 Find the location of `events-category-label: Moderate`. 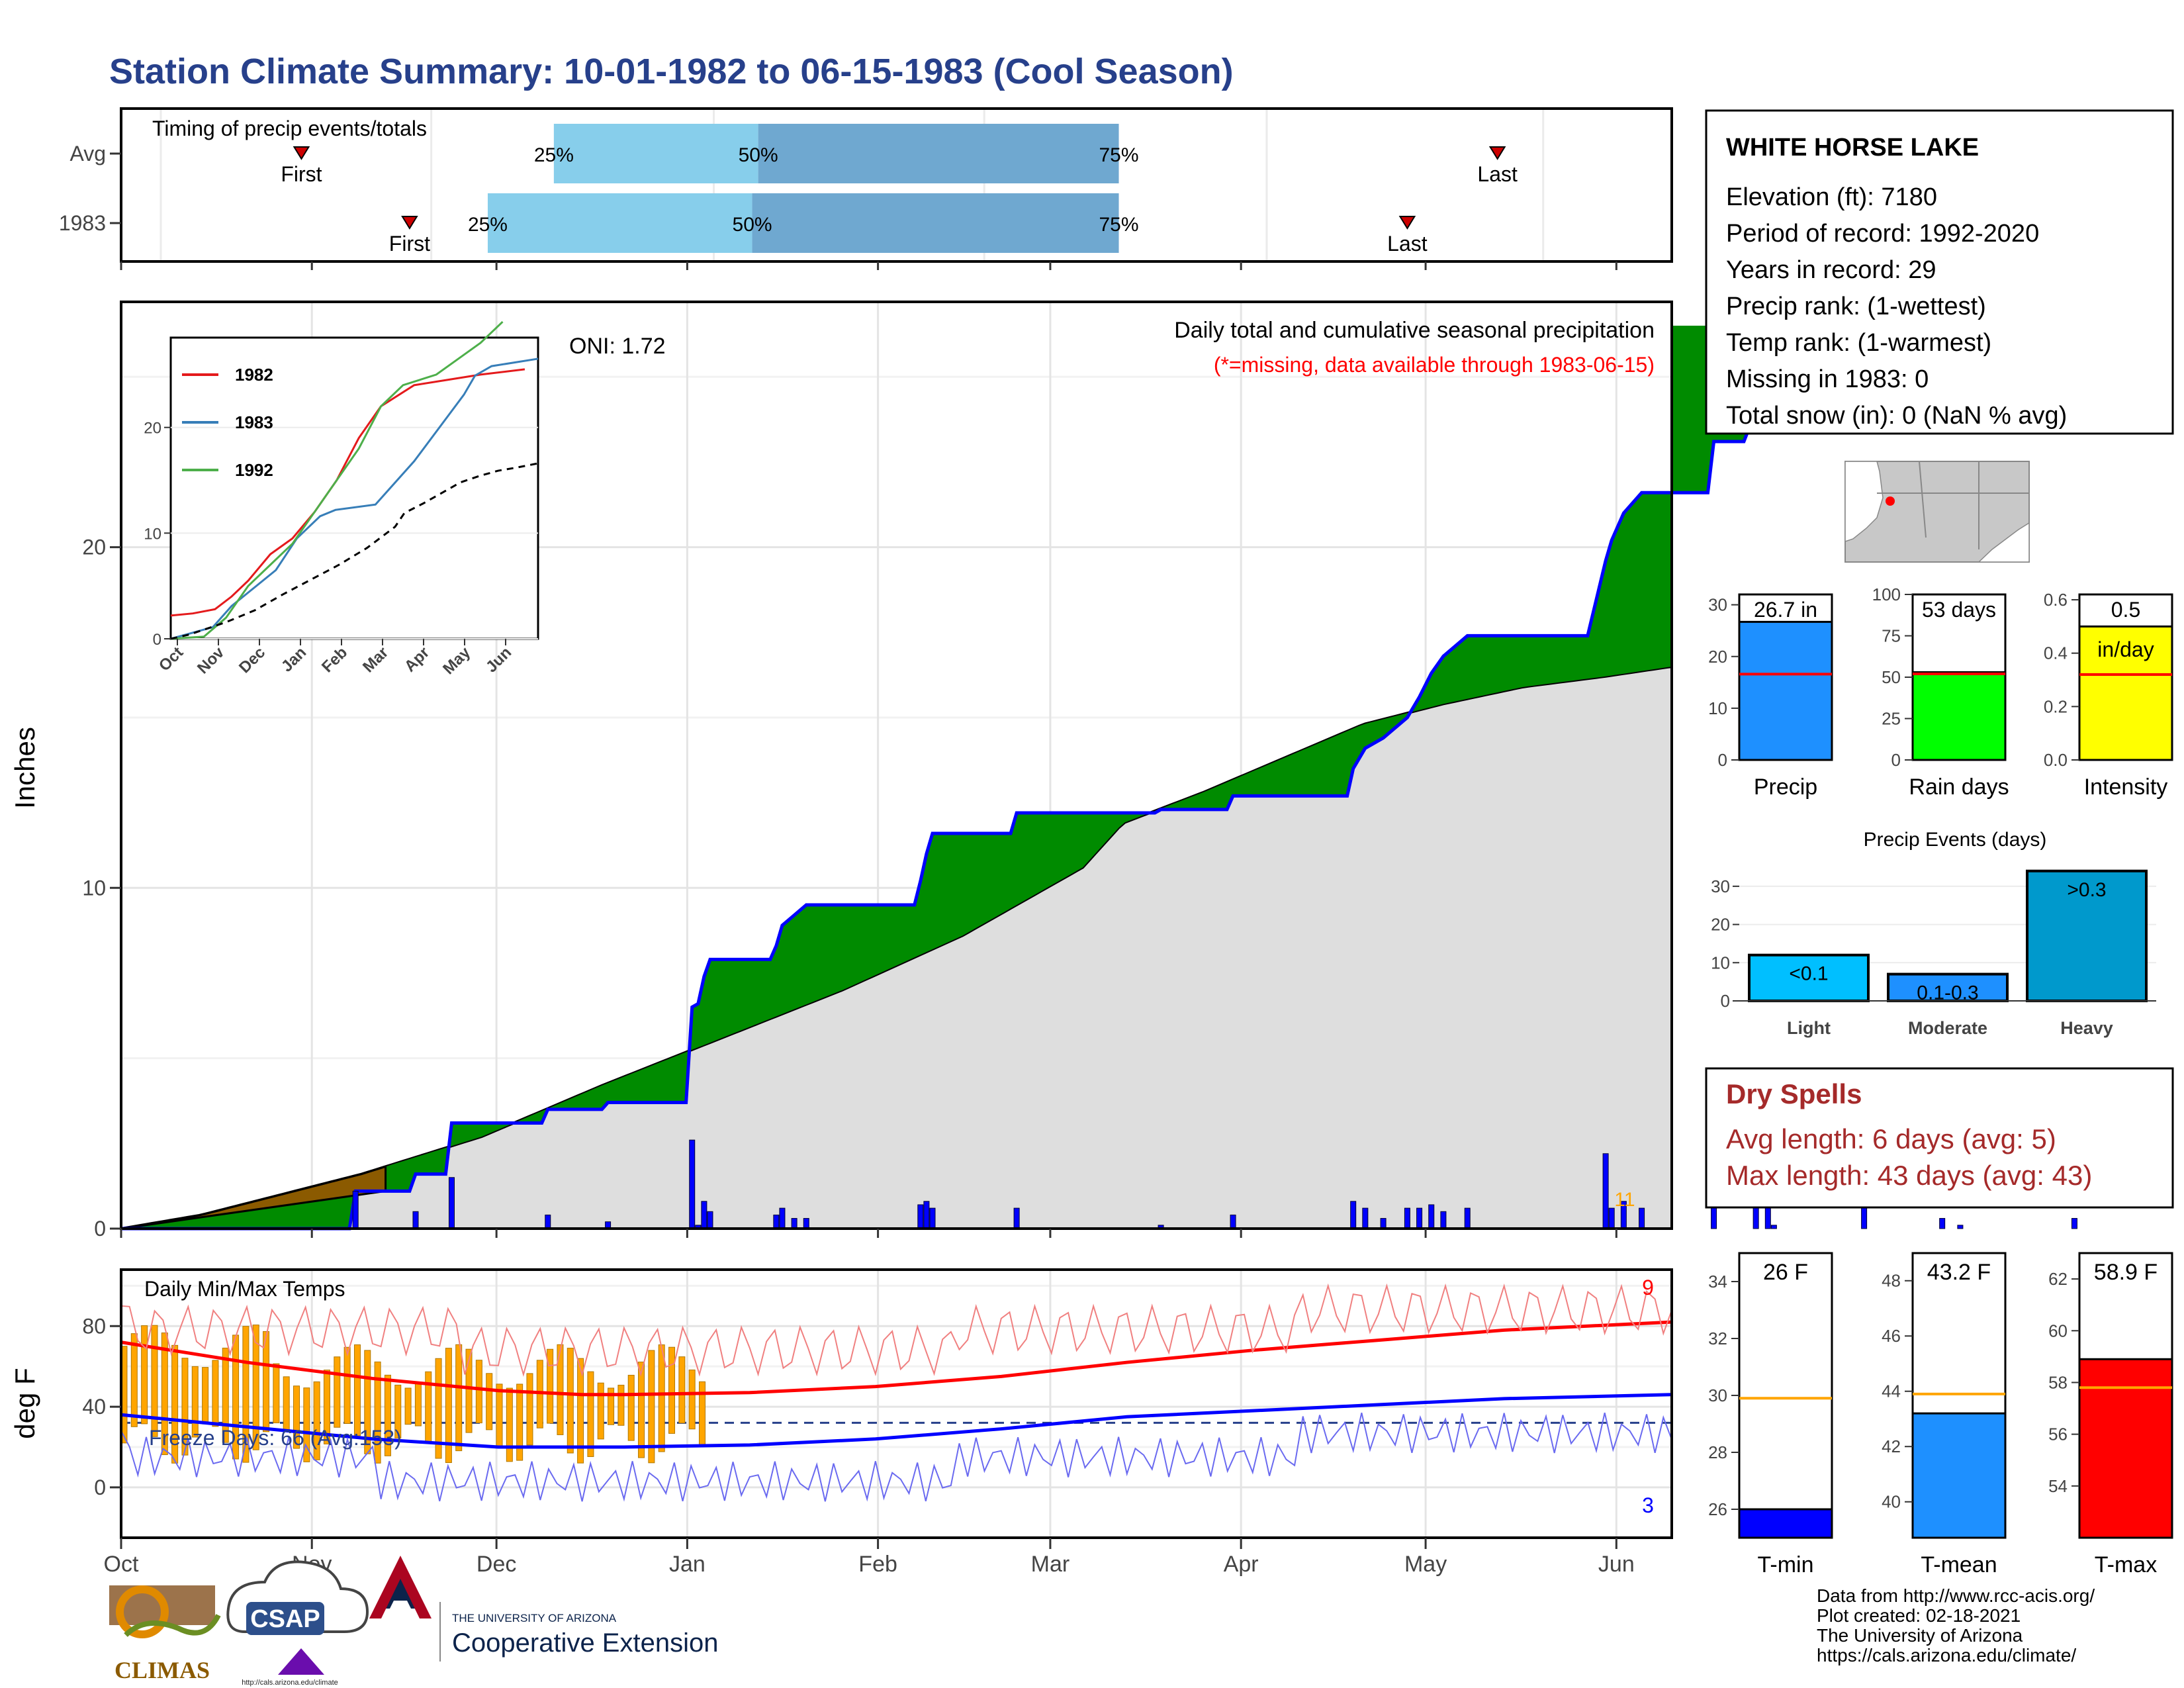

events-category-label: Moderate is located at coordinates (1948, 1028).